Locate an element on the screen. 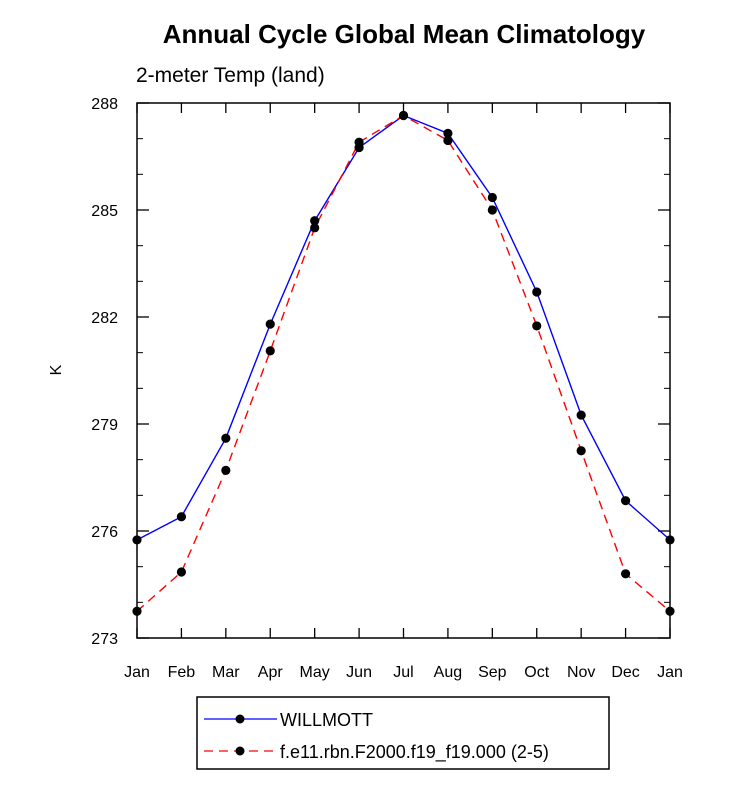 The height and width of the screenshot is (792, 733). y-tick-label: 282 is located at coordinates (104, 318).